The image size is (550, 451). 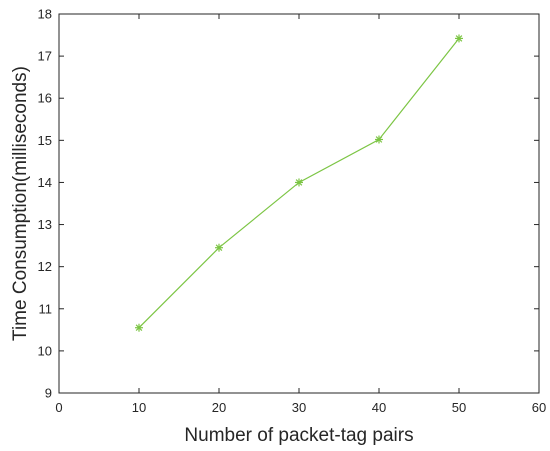 I want to click on y-tick-label: 18, so click(x=45, y=14).